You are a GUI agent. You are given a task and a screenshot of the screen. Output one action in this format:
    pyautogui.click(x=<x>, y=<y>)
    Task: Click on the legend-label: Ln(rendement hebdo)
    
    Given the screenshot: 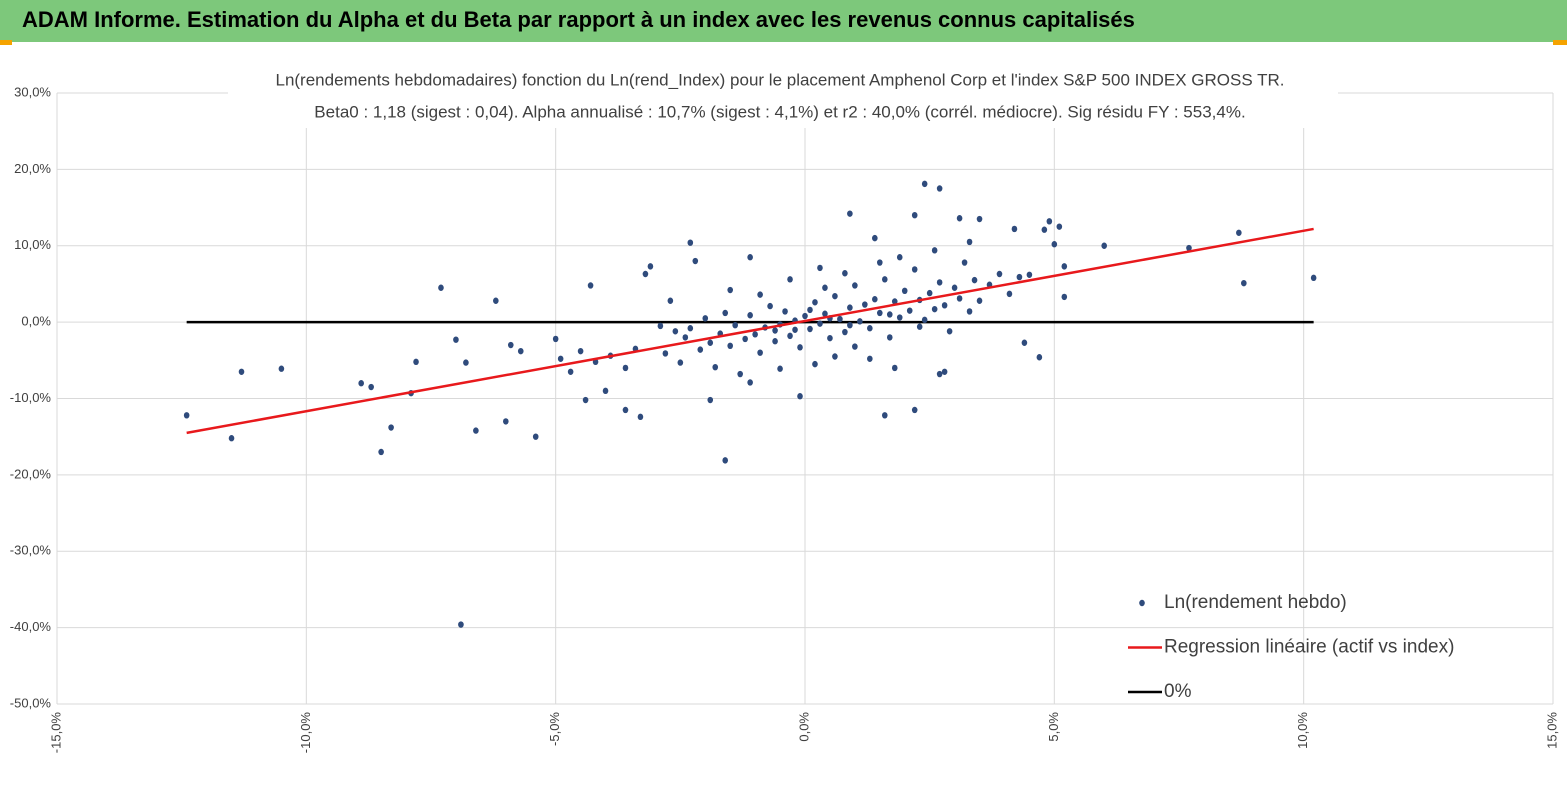 What is the action you would take?
    pyautogui.click(x=1255, y=602)
    